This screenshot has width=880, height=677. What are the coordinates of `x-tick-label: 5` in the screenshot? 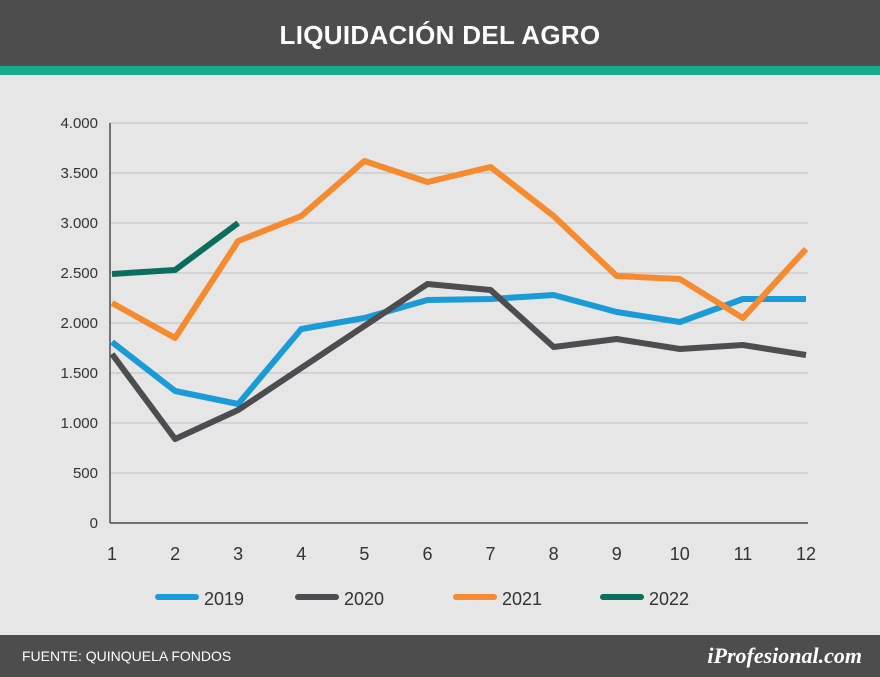 It's located at (364, 554).